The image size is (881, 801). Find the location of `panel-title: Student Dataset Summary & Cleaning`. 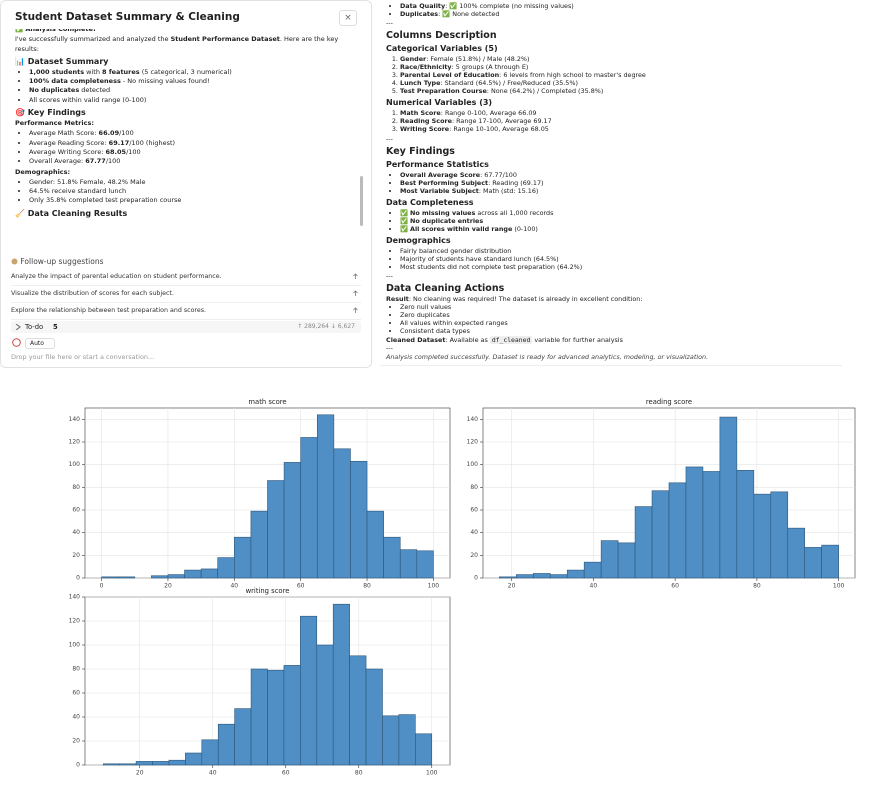

panel-title: Student Dataset Summary & Cleaning is located at coordinates (127, 17).